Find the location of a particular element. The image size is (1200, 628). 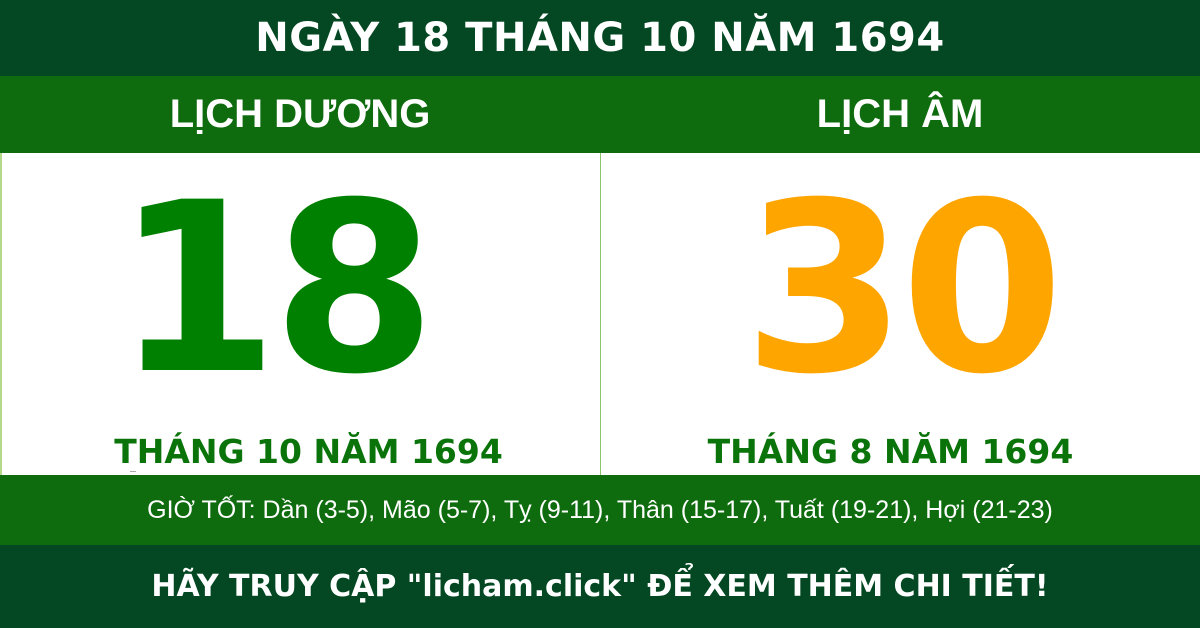

calendar-labels: LỊCH DƯƠNG LỊCH ÂM is located at coordinates (600, 114).